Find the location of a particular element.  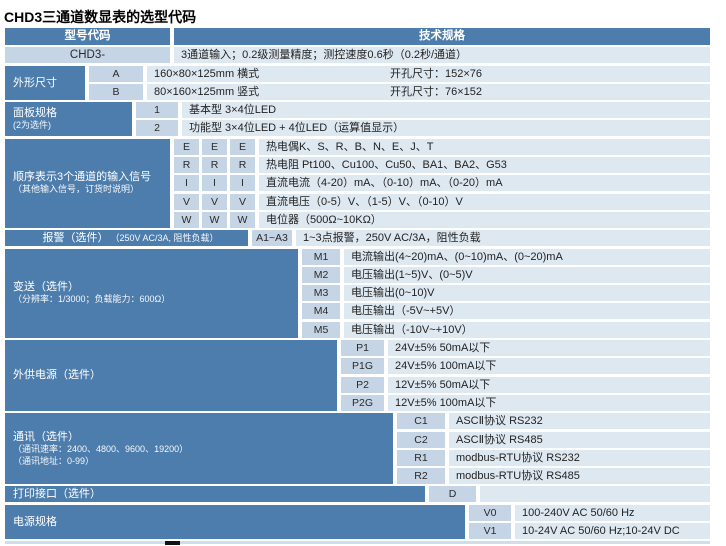

table-row: M1 电流输出(4~20)mA、(0~10)mA、(0~20)mA is located at coordinates (506, 256).